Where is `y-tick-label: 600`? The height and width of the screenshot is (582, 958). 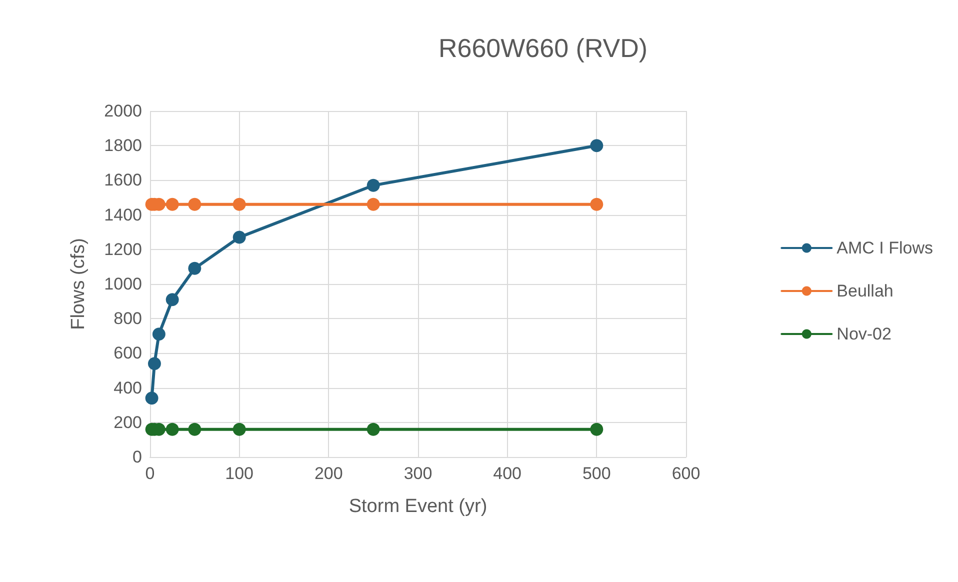 y-tick-label: 600 is located at coordinates (128, 353).